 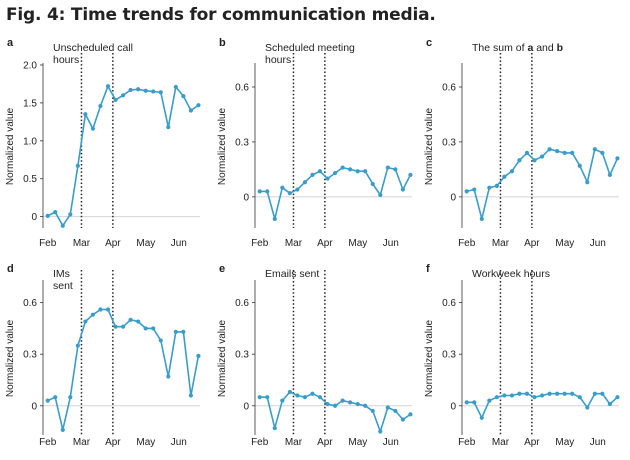 I want to click on panel-title-line: hours, so click(x=278, y=60).